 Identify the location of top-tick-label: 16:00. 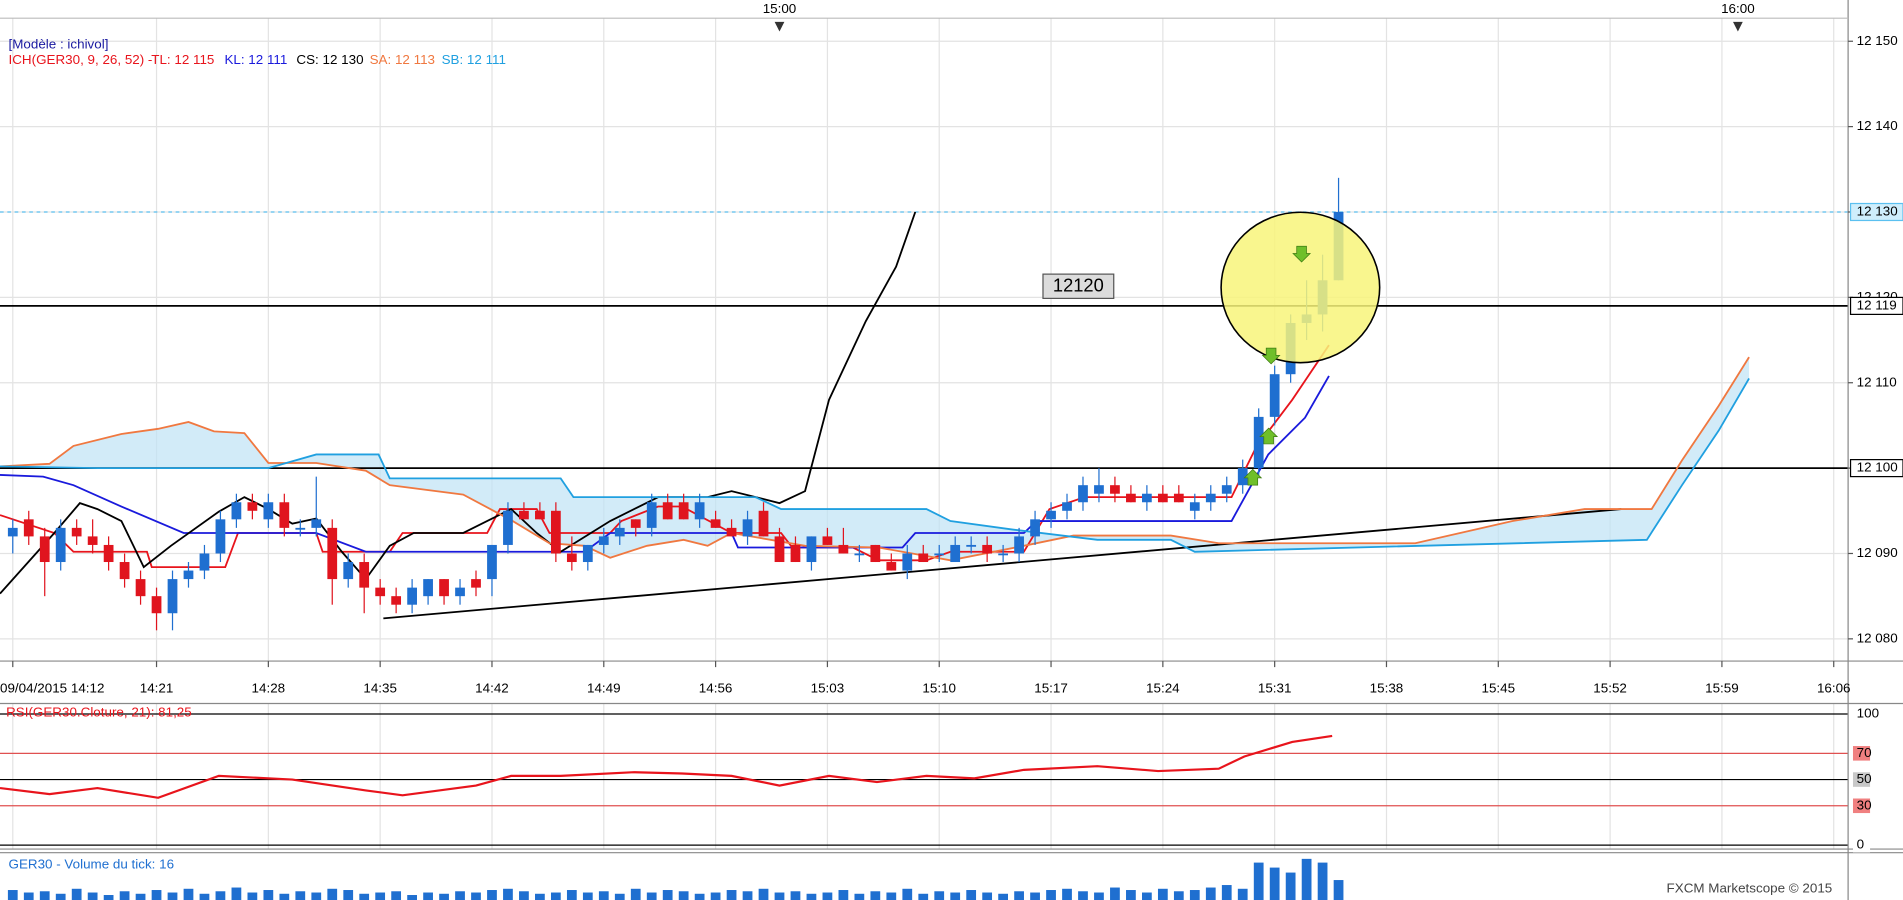
(1738, 8).